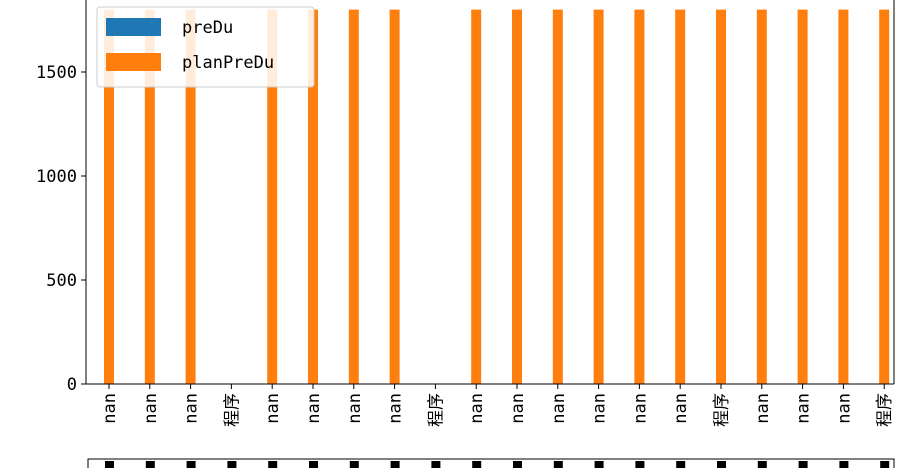 This screenshot has height=472, width=897. What do you see at coordinates (205, 47) in the screenshot?
I see `legend: preDu planPreDu` at bounding box center [205, 47].